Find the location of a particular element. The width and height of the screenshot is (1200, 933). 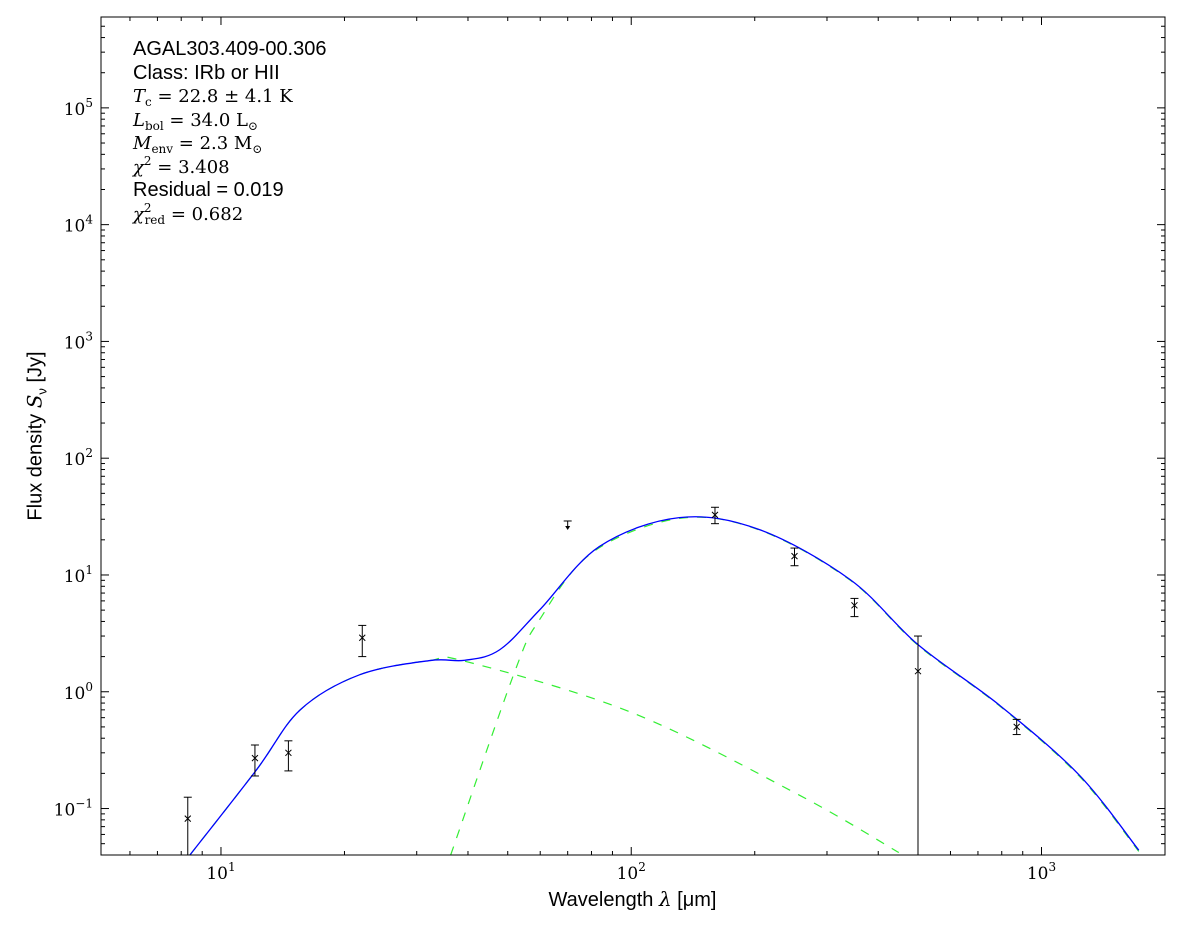

y-tick-label: 10⁴ is located at coordinates (79, 225).